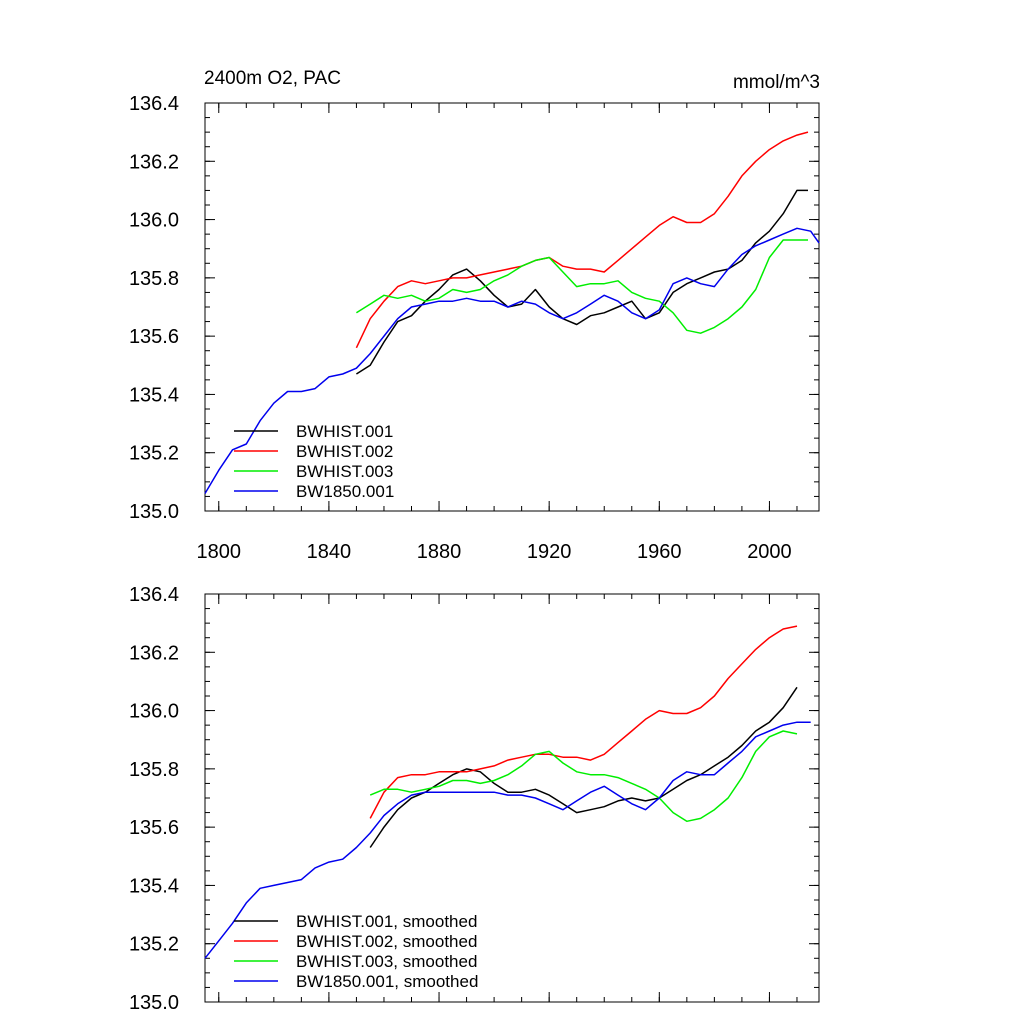 This screenshot has height=1024, width=1024. Describe the element at coordinates (154, 828) in the screenshot. I see `bottom-y-tick-label: 135.6` at that location.